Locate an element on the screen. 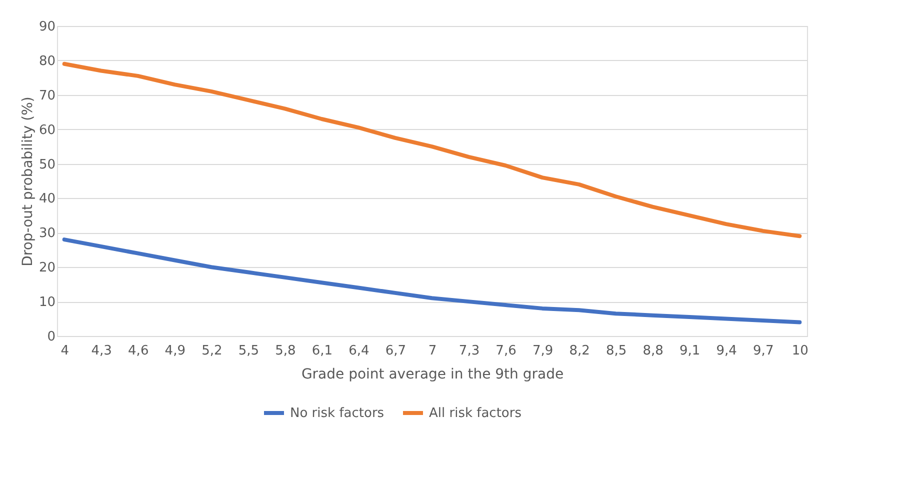  y-tick-label: 60 is located at coordinates (47, 130).